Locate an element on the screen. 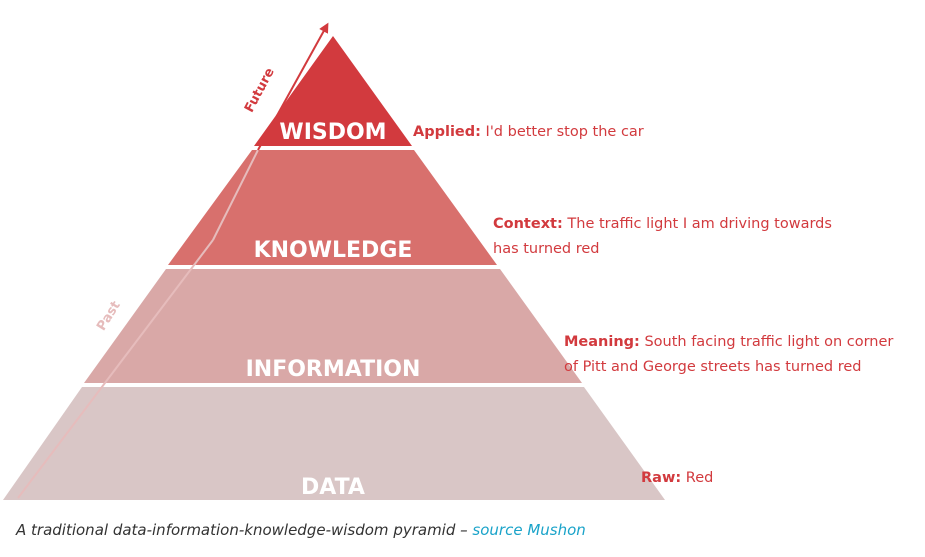 The image size is (925, 557). knowledge-note-key: Context: is located at coordinates (528, 224).